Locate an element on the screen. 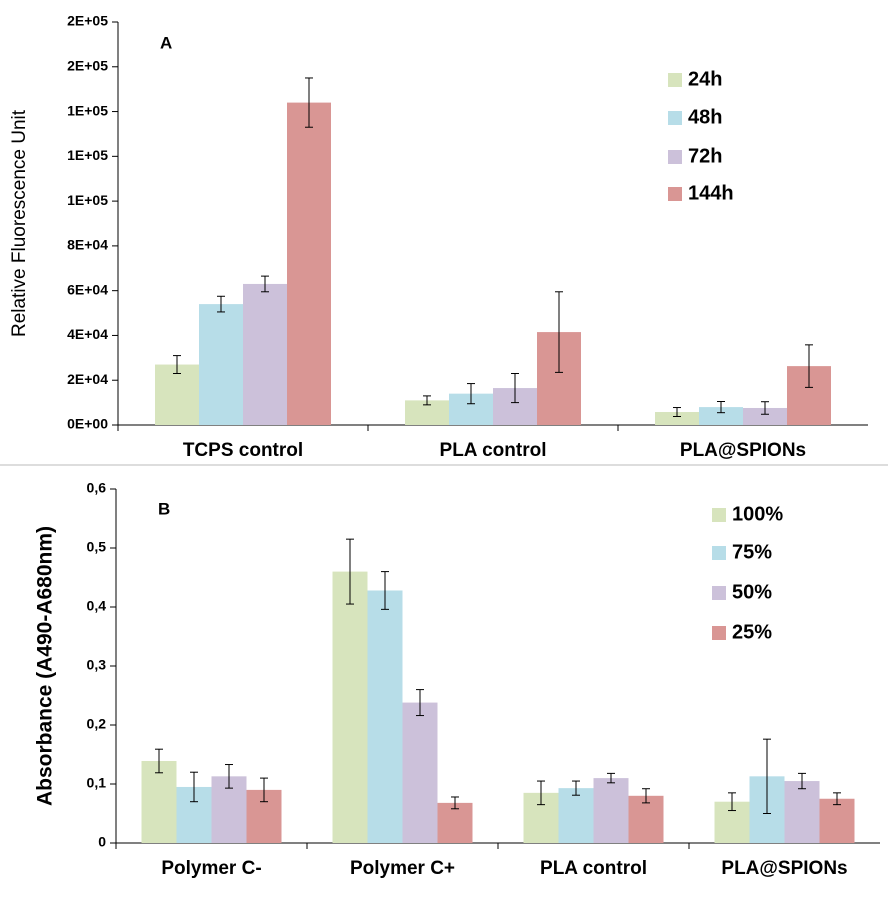  panel-label: B is located at coordinates (164, 508).